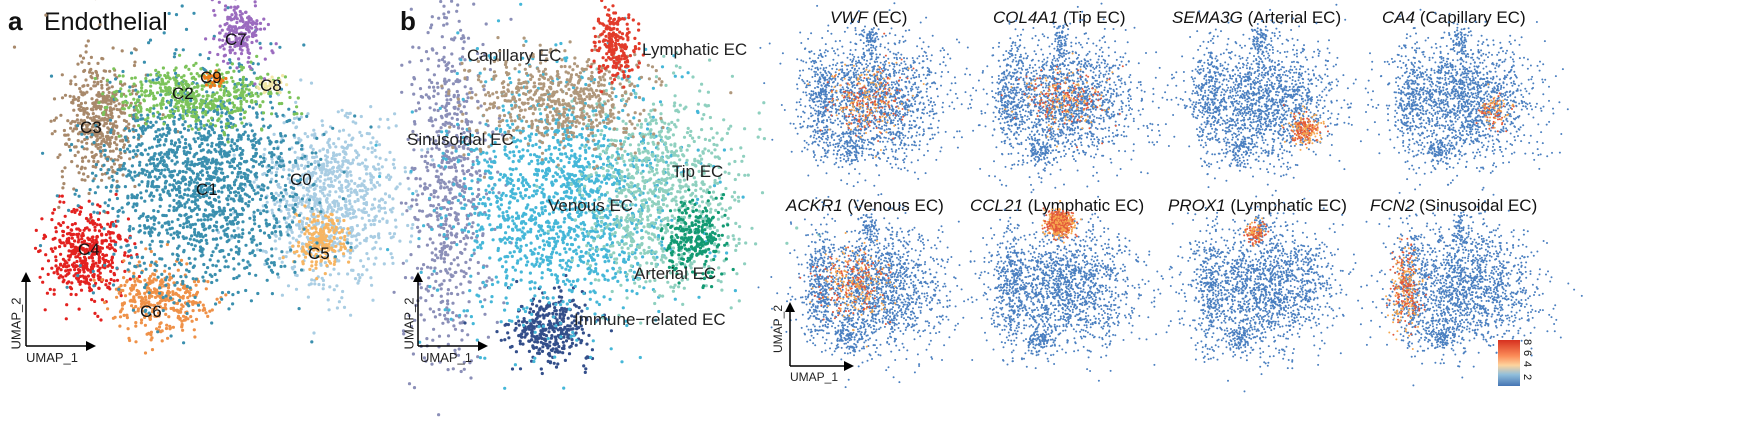  I want to click on feature-plot-col4a1, so click(1052, 96).